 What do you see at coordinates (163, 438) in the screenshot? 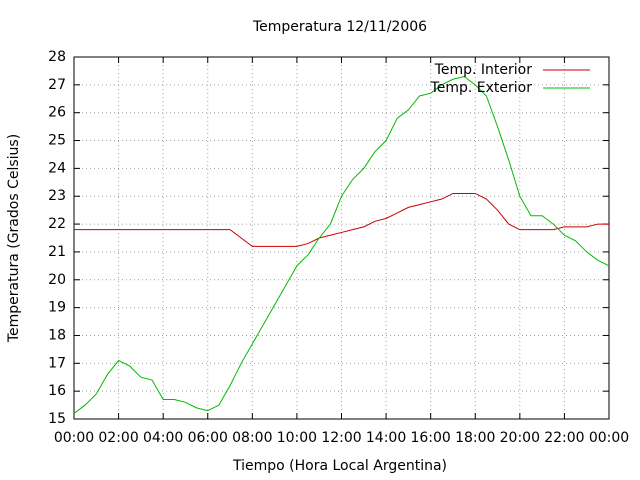
I see `x-tick-label: 04:00` at bounding box center [163, 438].